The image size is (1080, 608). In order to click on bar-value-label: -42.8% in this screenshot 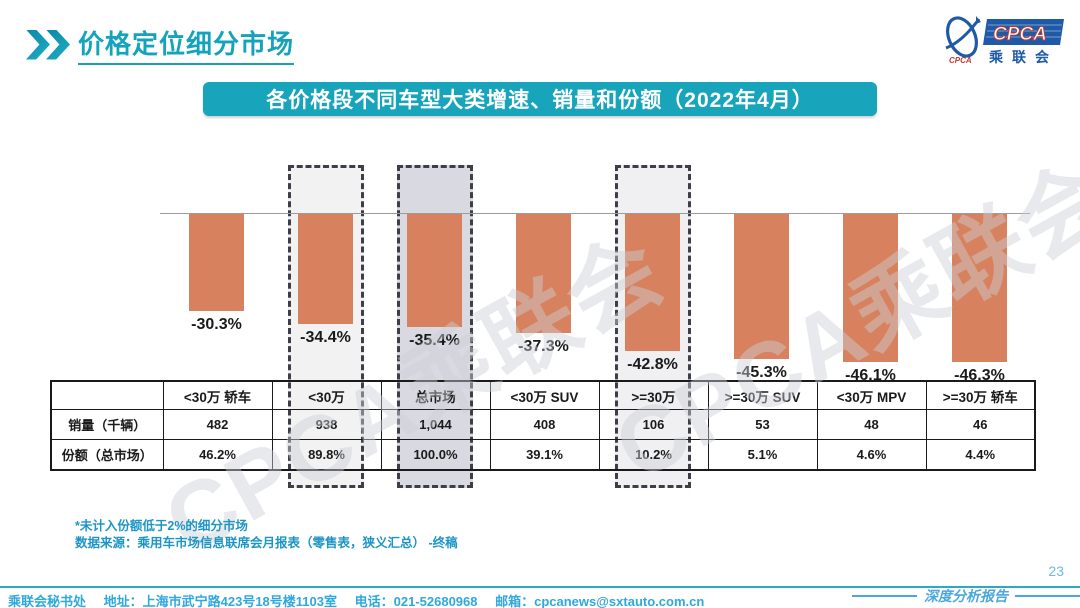, I will do `click(652, 364)`.